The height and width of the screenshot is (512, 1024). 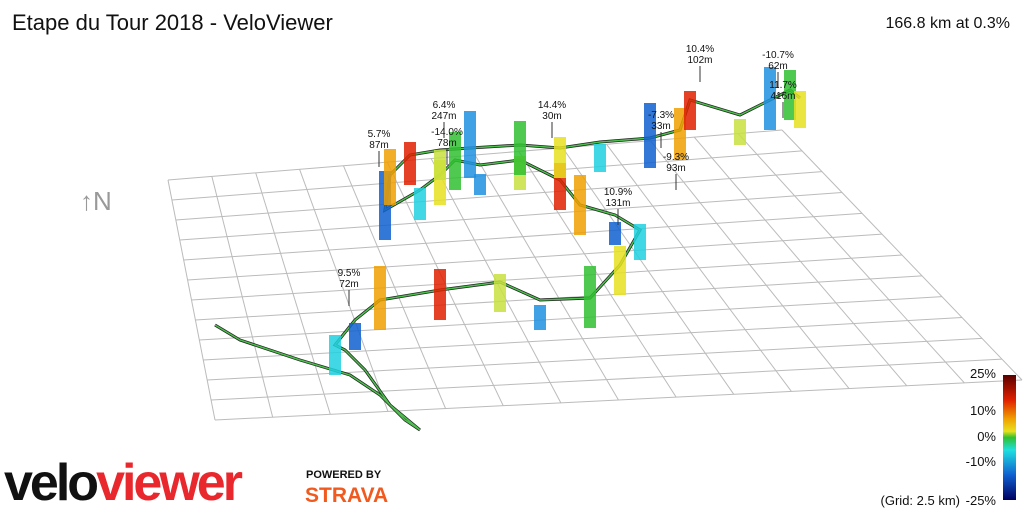 What do you see at coordinates (783, 85) in the screenshot?
I see `annotation-grade: 11.7%` at bounding box center [783, 85].